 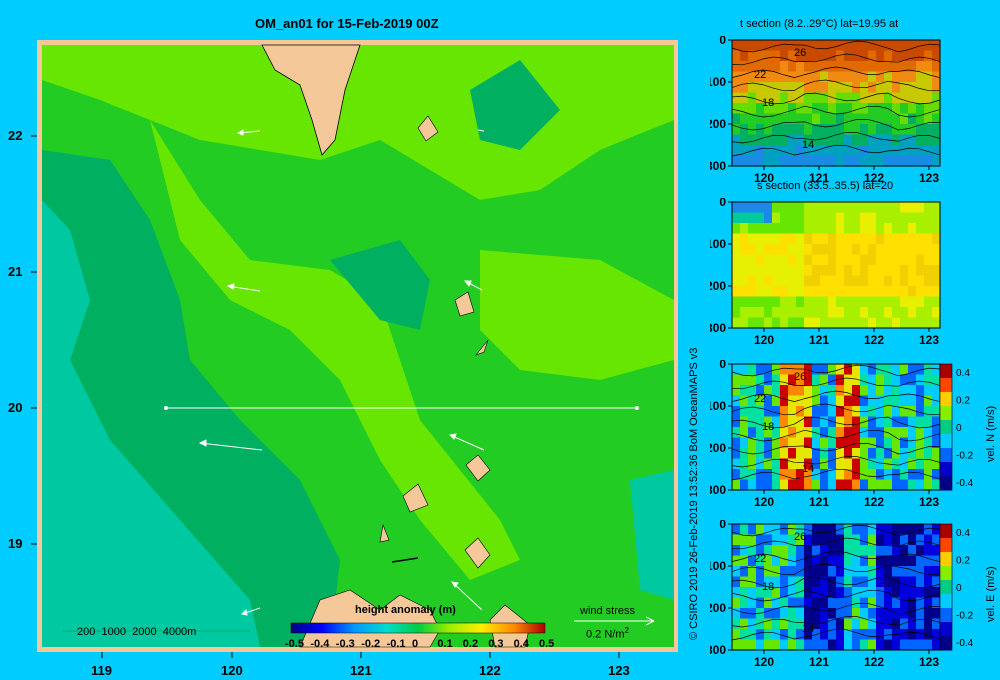 What do you see at coordinates (965, 483) in the screenshot?
I see `panel-colorbar-tick: -0.4` at bounding box center [965, 483].